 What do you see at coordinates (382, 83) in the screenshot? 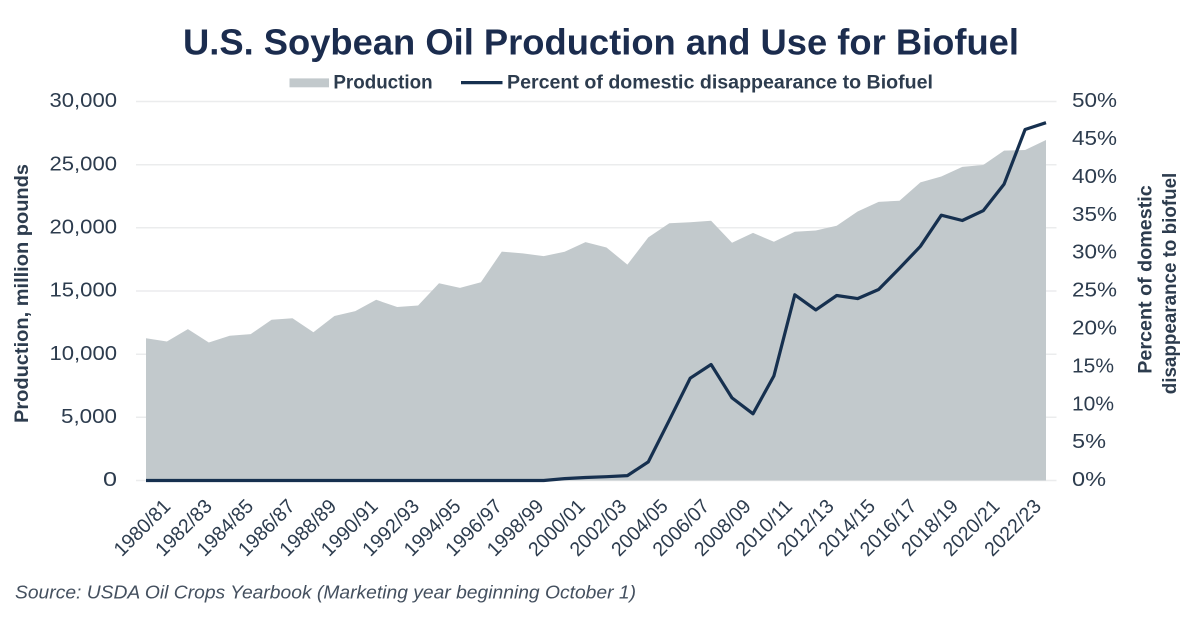
I see `svg-text: Production` at bounding box center [382, 83].